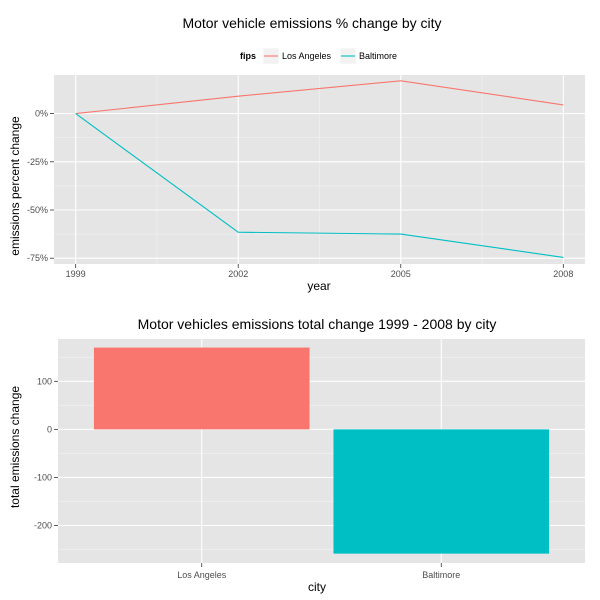  What do you see at coordinates (307, 56) in the screenshot?
I see `legend-label-0: Los Angeles` at bounding box center [307, 56].